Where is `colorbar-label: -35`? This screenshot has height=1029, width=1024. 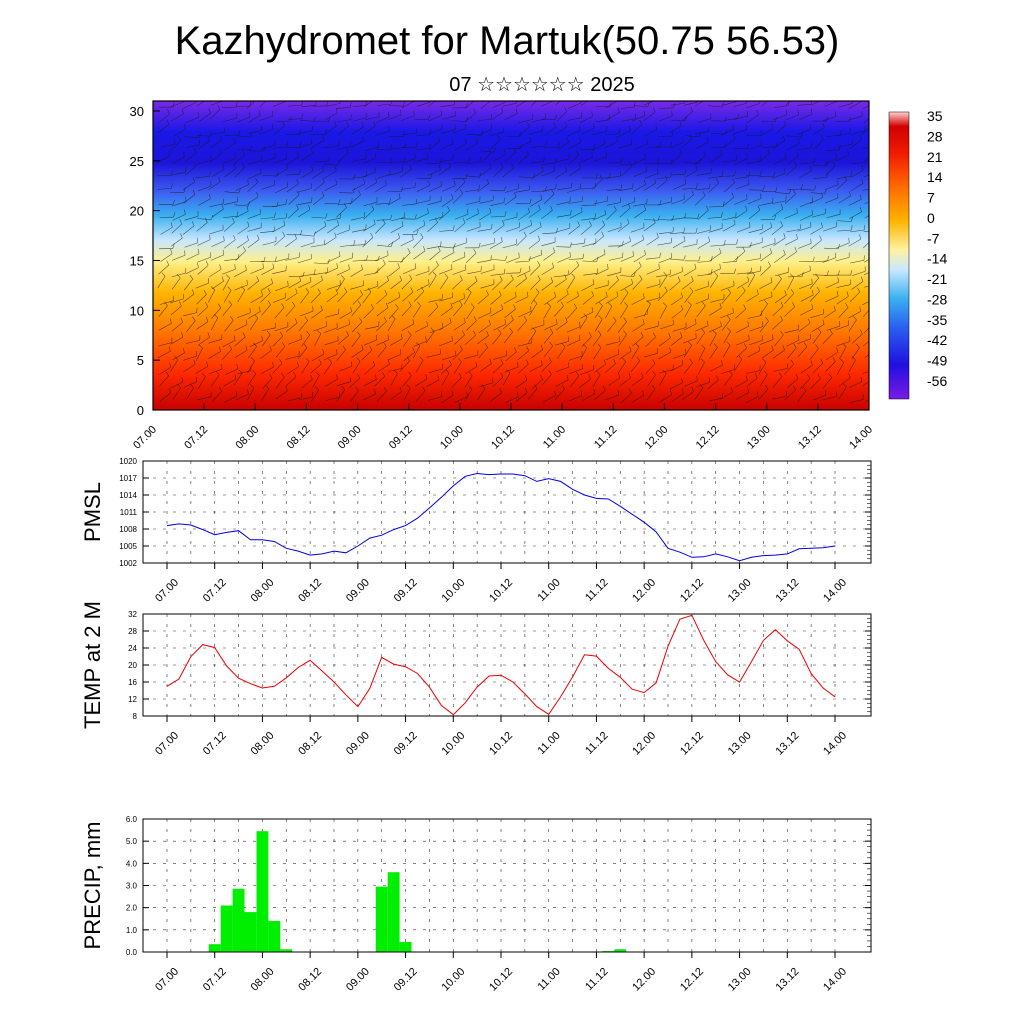
colorbar-label: -35 is located at coordinates (937, 320).